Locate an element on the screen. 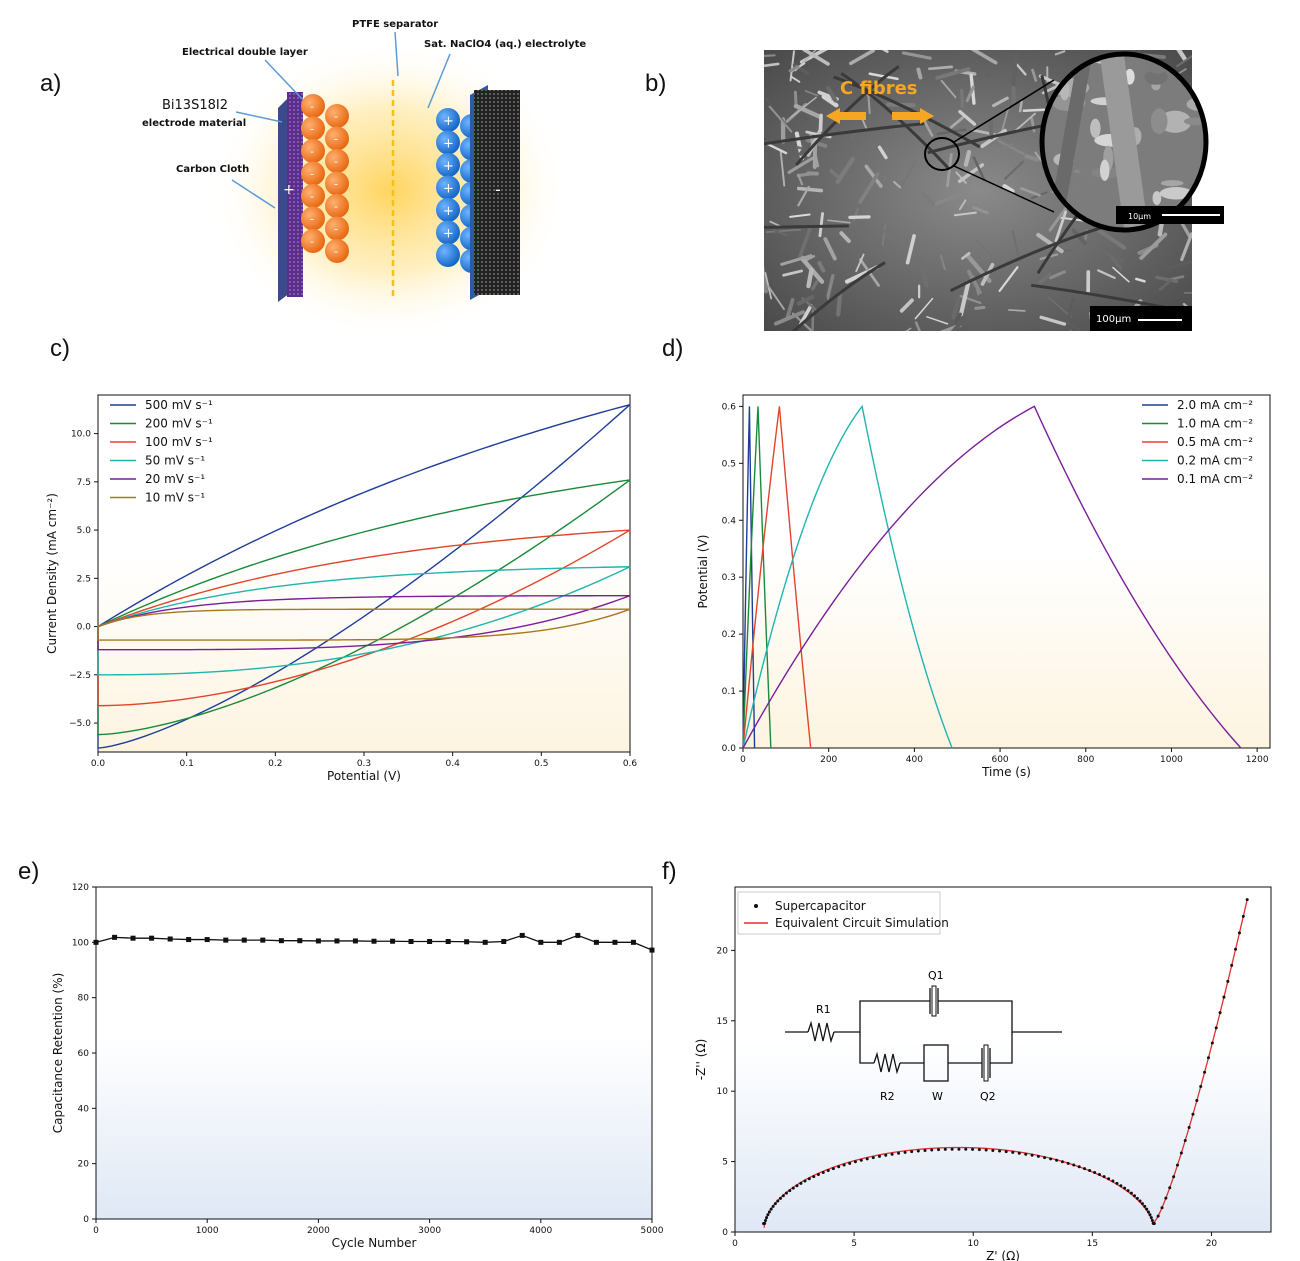  fibre-arrow-right is located at coordinates (913, 116).